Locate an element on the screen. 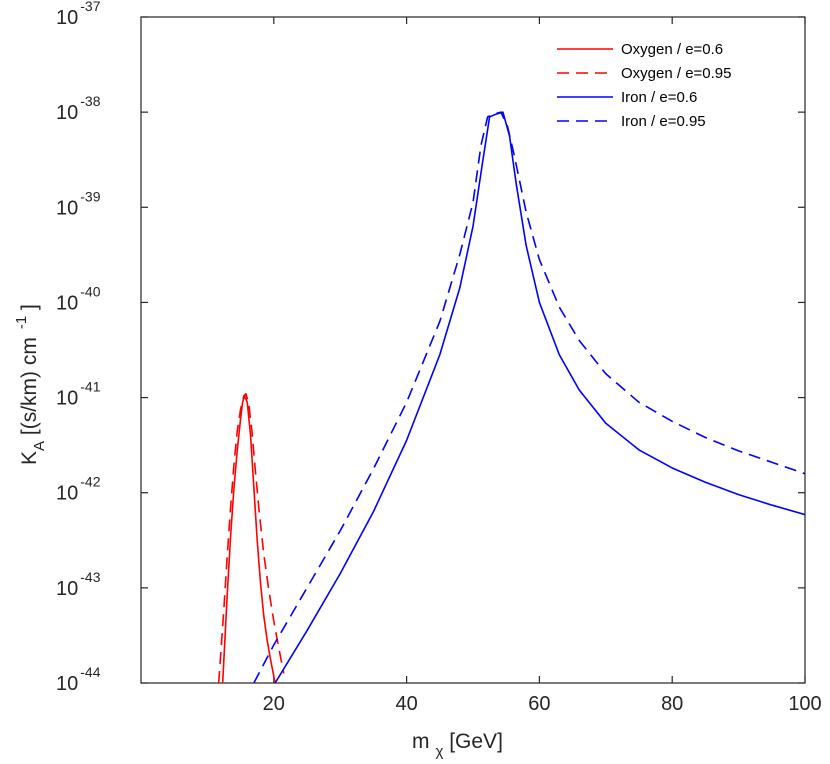 This screenshot has width=830, height=764. legend-label: Iron / e=0.6 is located at coordinates (659, 97).